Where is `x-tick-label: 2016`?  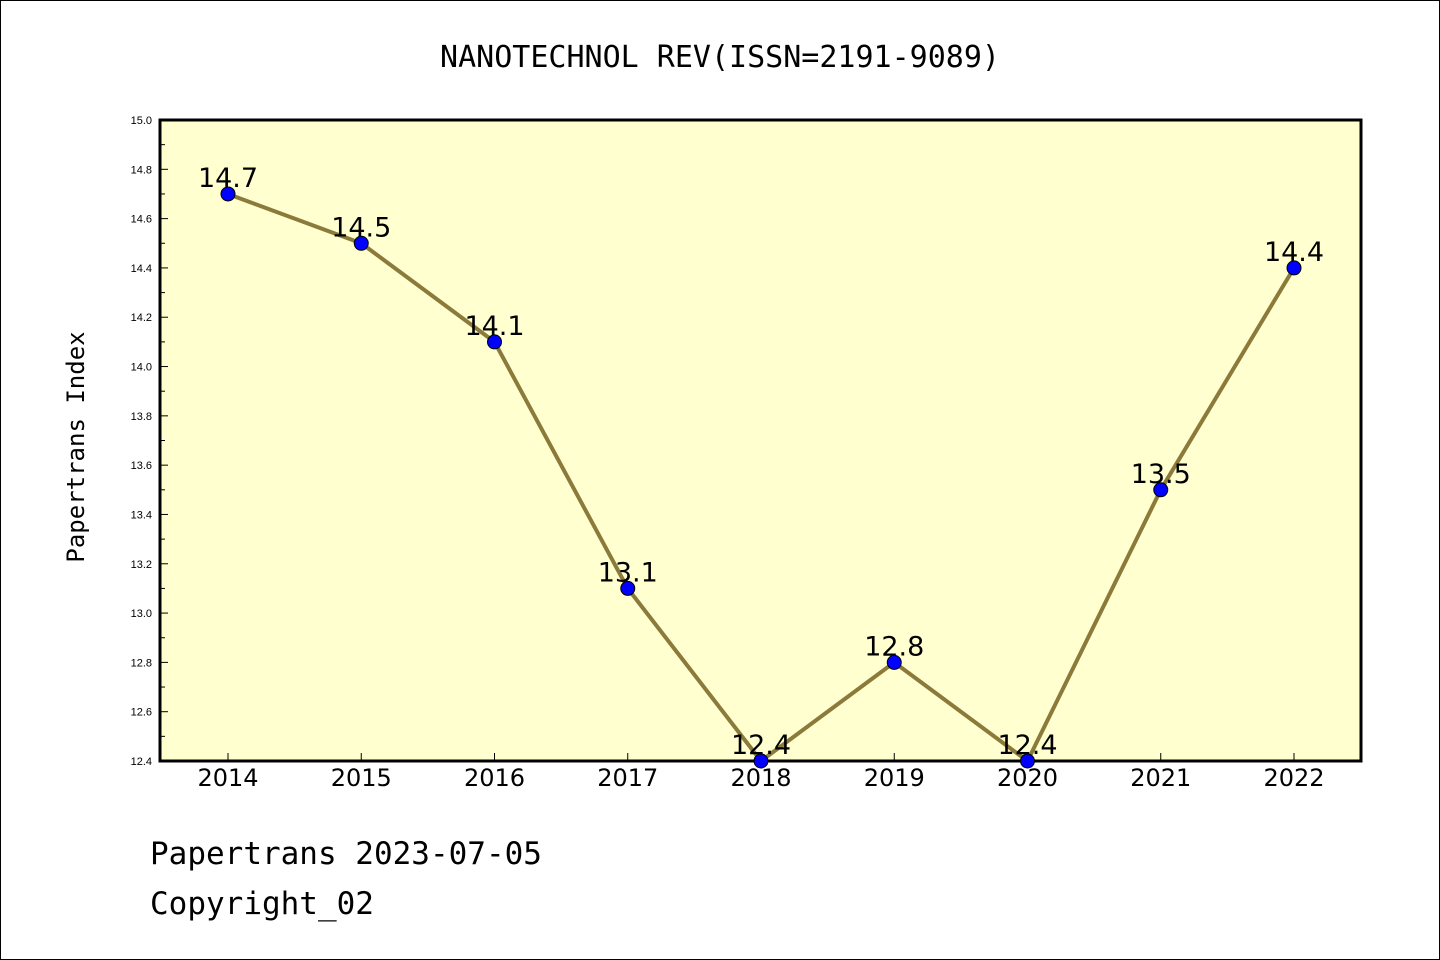 x-tick-label: 2016 is located at coordinates (494, 778).